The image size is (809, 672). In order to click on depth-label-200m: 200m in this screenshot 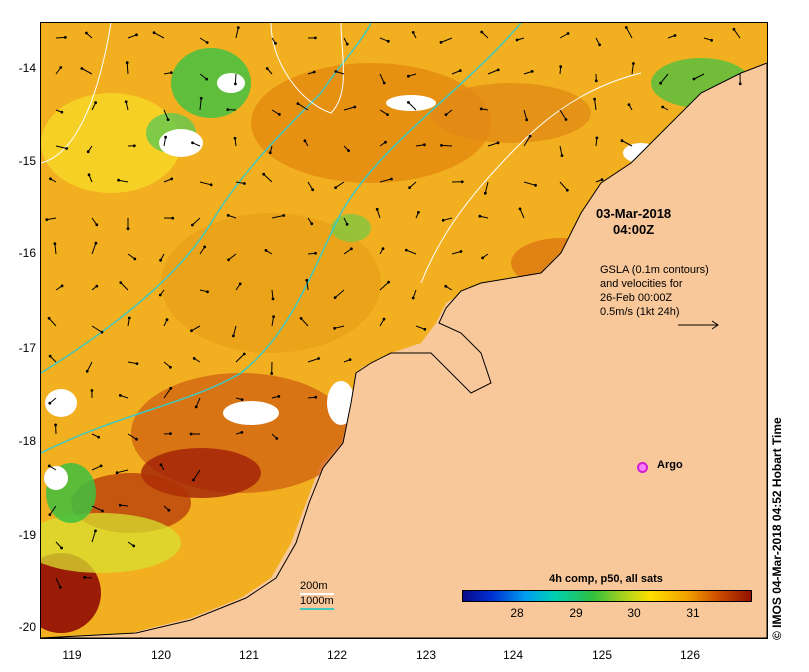, I will do `click(314, 586)`.